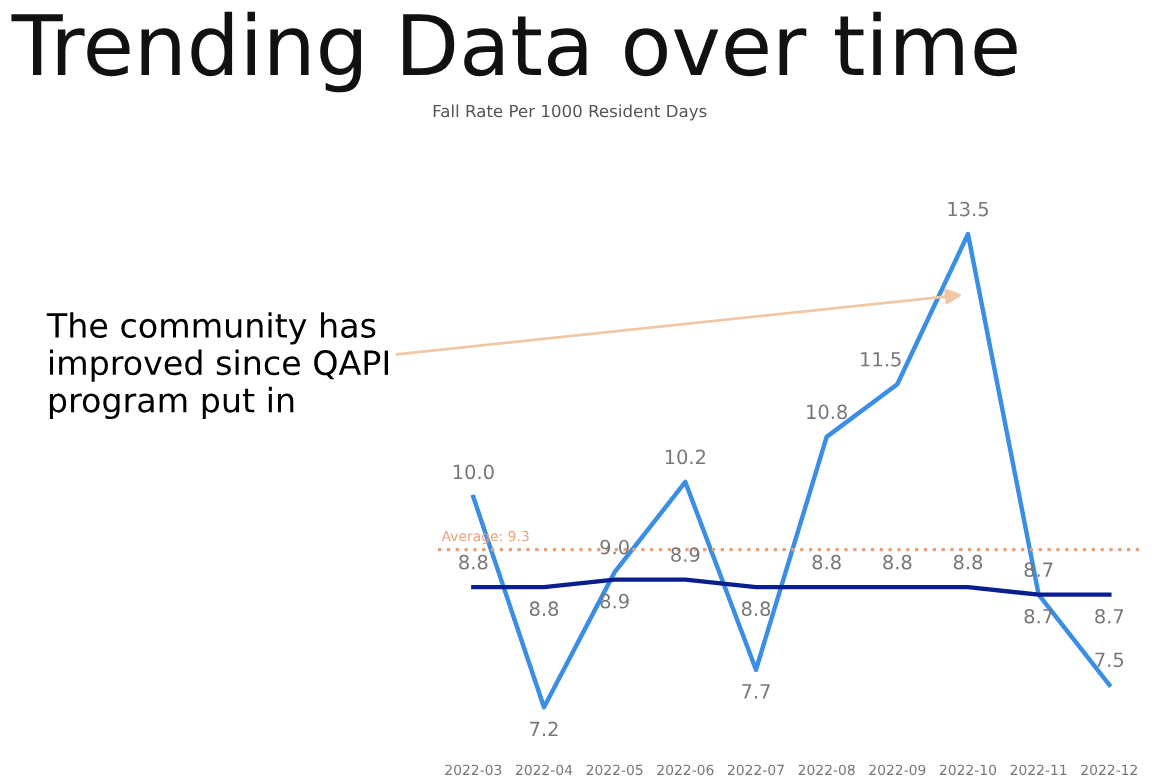 The height and width of the screenshot is (778, 1168). Describe the element at coordinates (827, 412) in the screenshot. I see `data-label: 10.8` at that location.